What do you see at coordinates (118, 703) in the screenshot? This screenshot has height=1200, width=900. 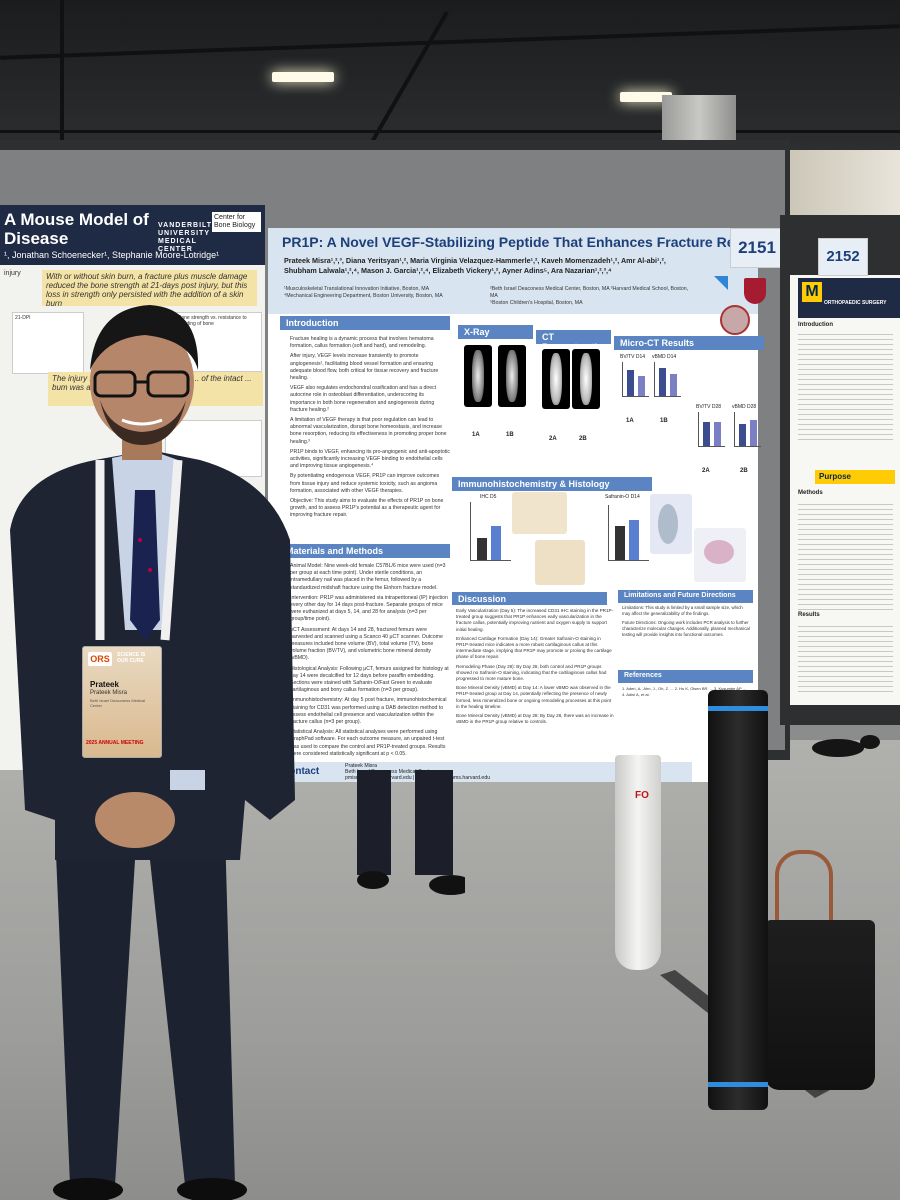 I see `badge-institution: Beth Israel Deaconess Medical Center` at bounding box center [118, 703].